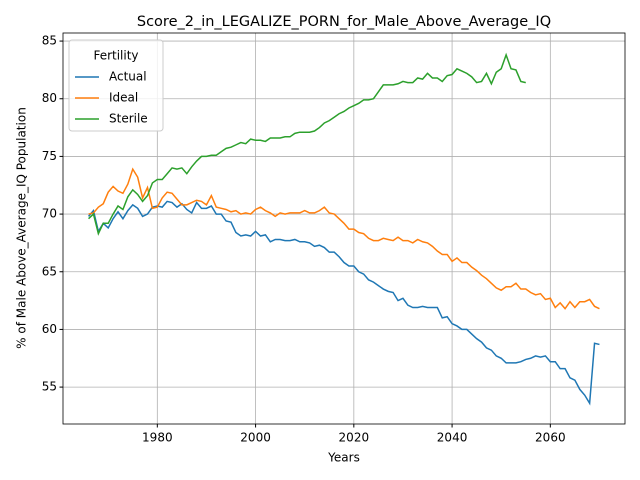 The width and height of the screenshot is (640, 480). I want to click on y-tick-label: 75, so click(49, 156).